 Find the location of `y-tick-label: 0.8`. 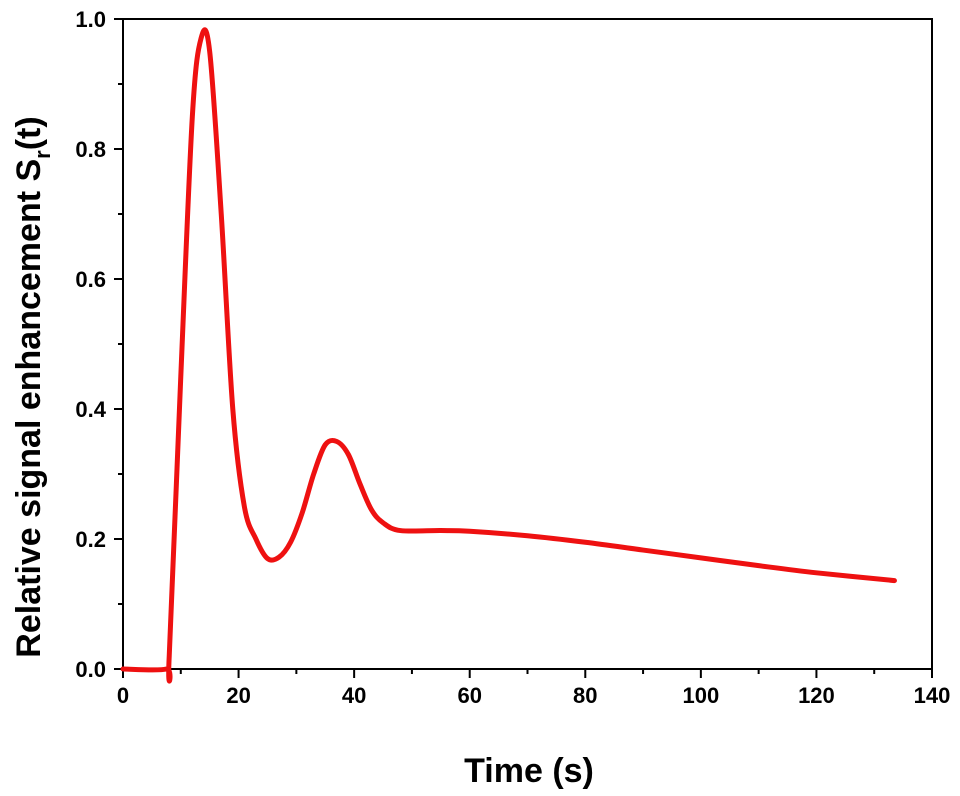

y-tick-label: 0.8 is located at coordinates (90, 149).